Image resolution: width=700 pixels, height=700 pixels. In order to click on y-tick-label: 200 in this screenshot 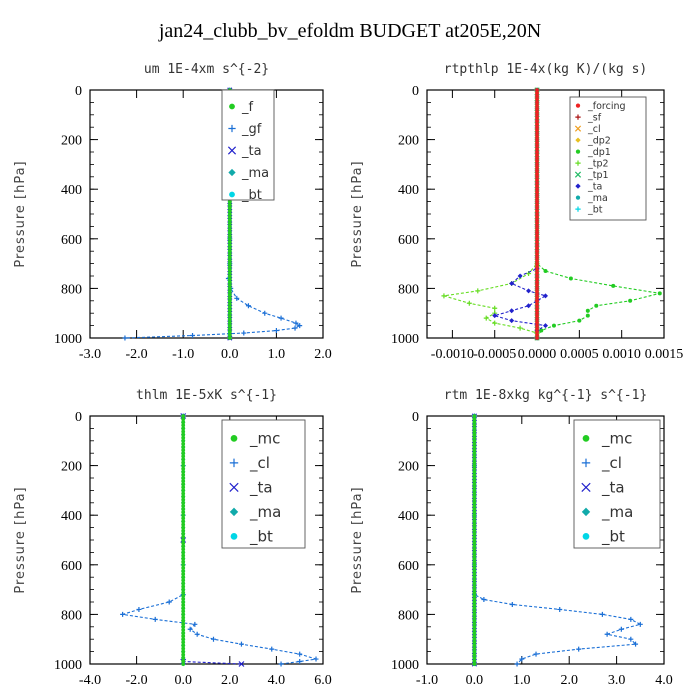, I will do `click(71, 467)`.